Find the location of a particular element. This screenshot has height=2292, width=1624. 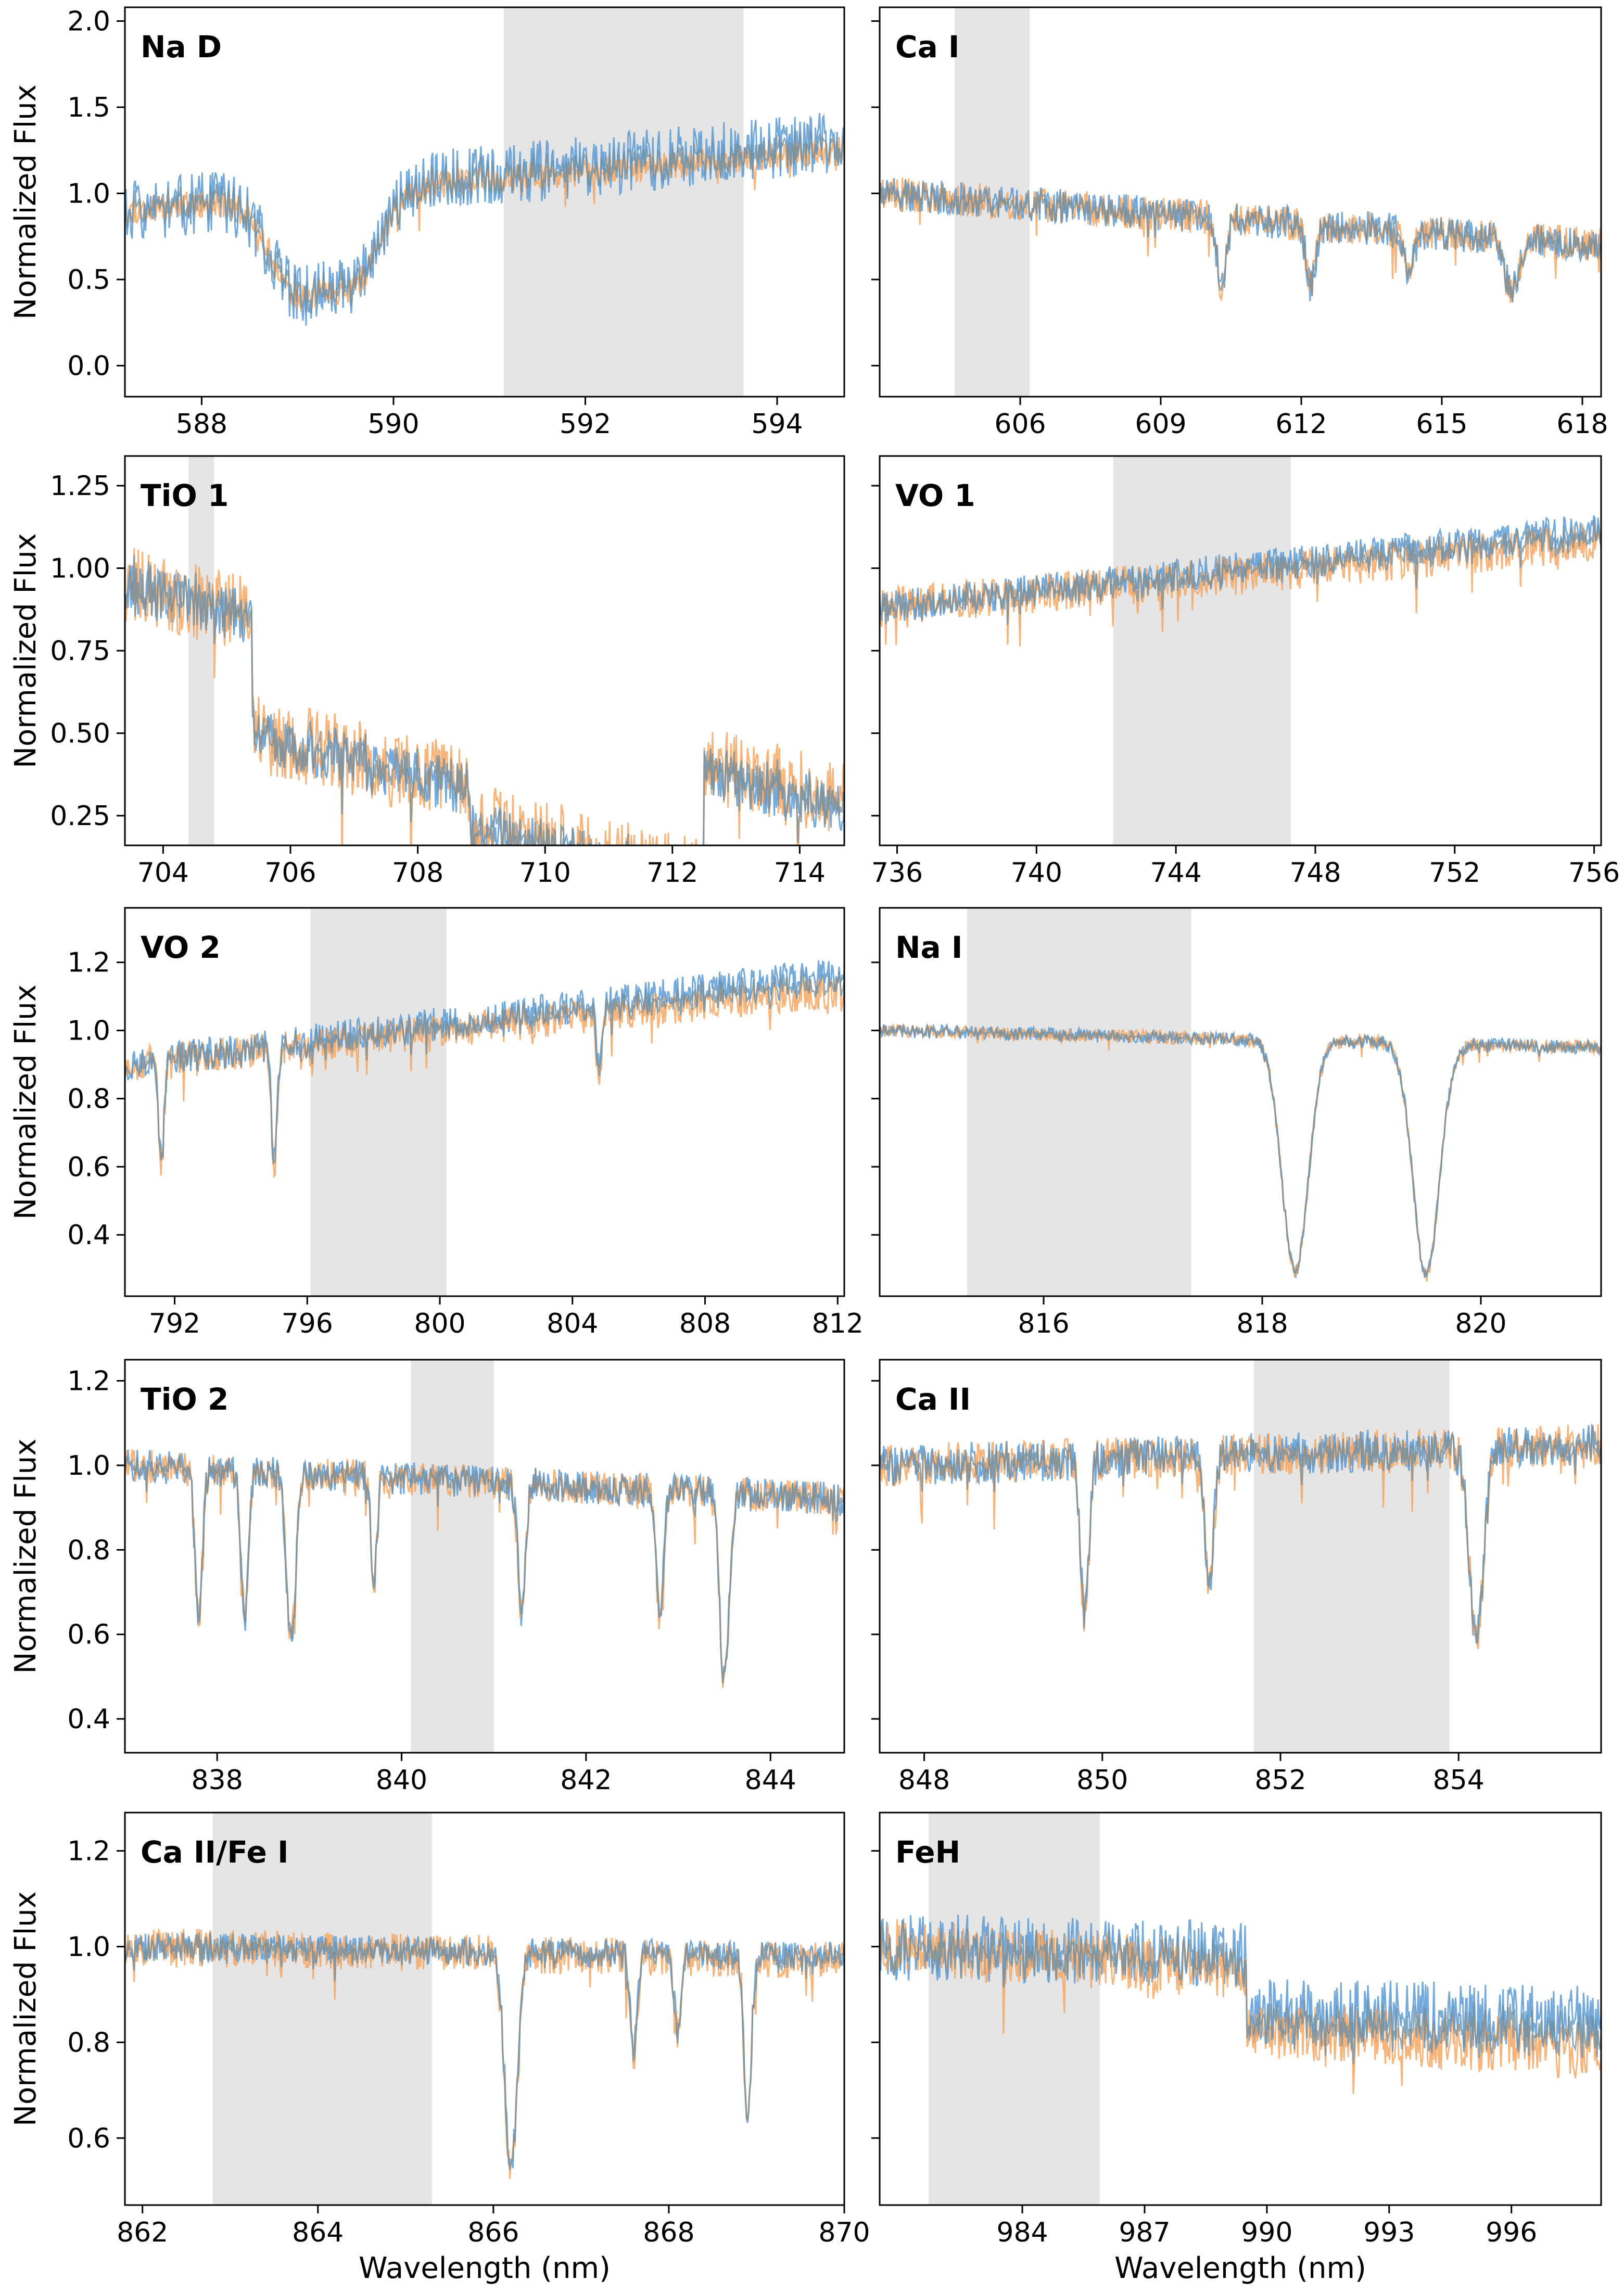

x-tick-label: 710 is located at coordinates (545, 873).